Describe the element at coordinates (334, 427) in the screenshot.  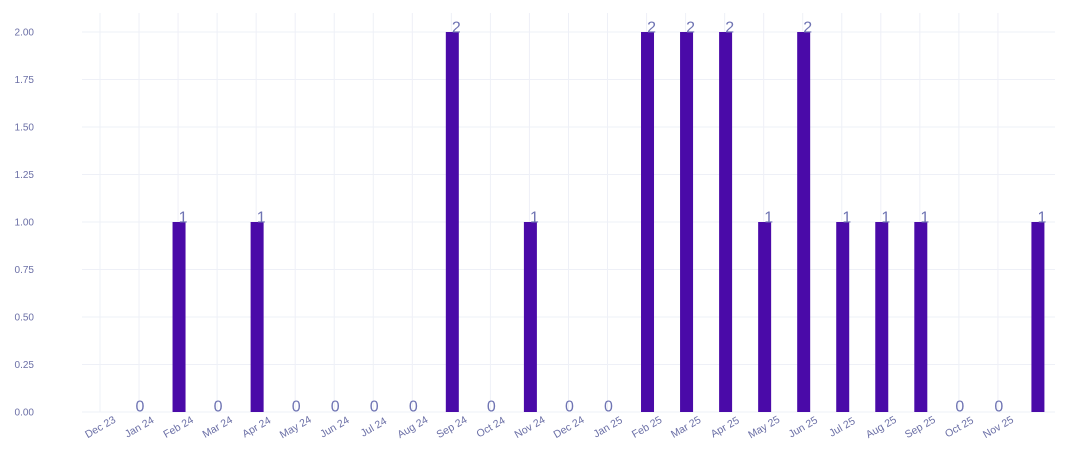
I see `x-tick-label: Jun 24` at that location.